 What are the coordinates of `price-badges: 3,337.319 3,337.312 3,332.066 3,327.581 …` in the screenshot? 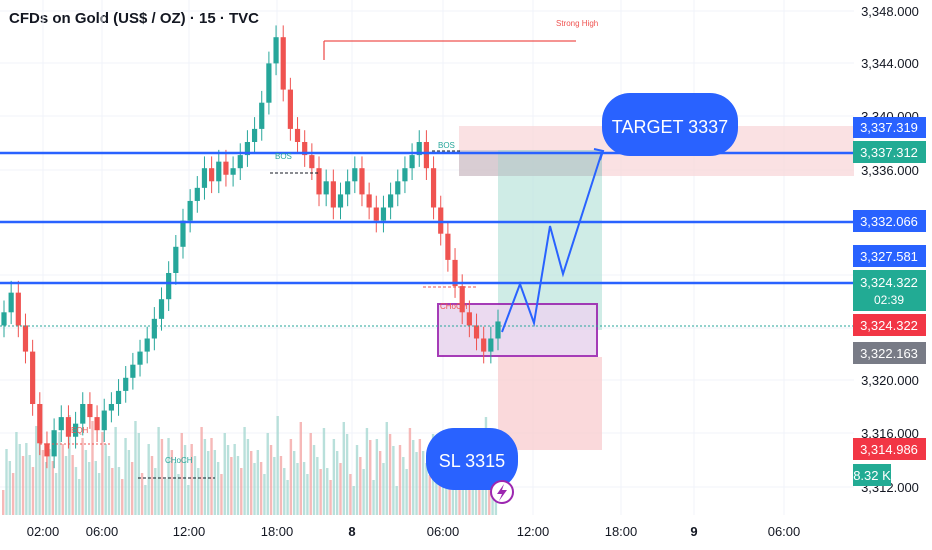 It's located at (889, 301).